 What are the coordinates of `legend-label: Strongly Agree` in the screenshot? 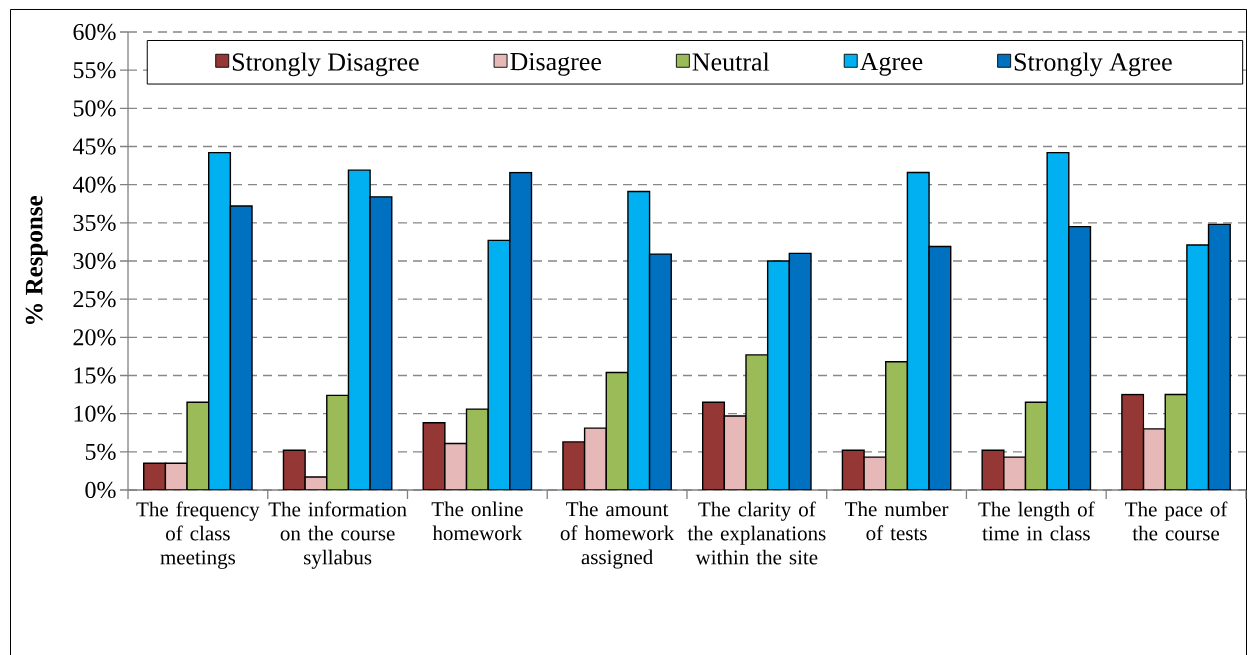 It's located at (1093, 64).